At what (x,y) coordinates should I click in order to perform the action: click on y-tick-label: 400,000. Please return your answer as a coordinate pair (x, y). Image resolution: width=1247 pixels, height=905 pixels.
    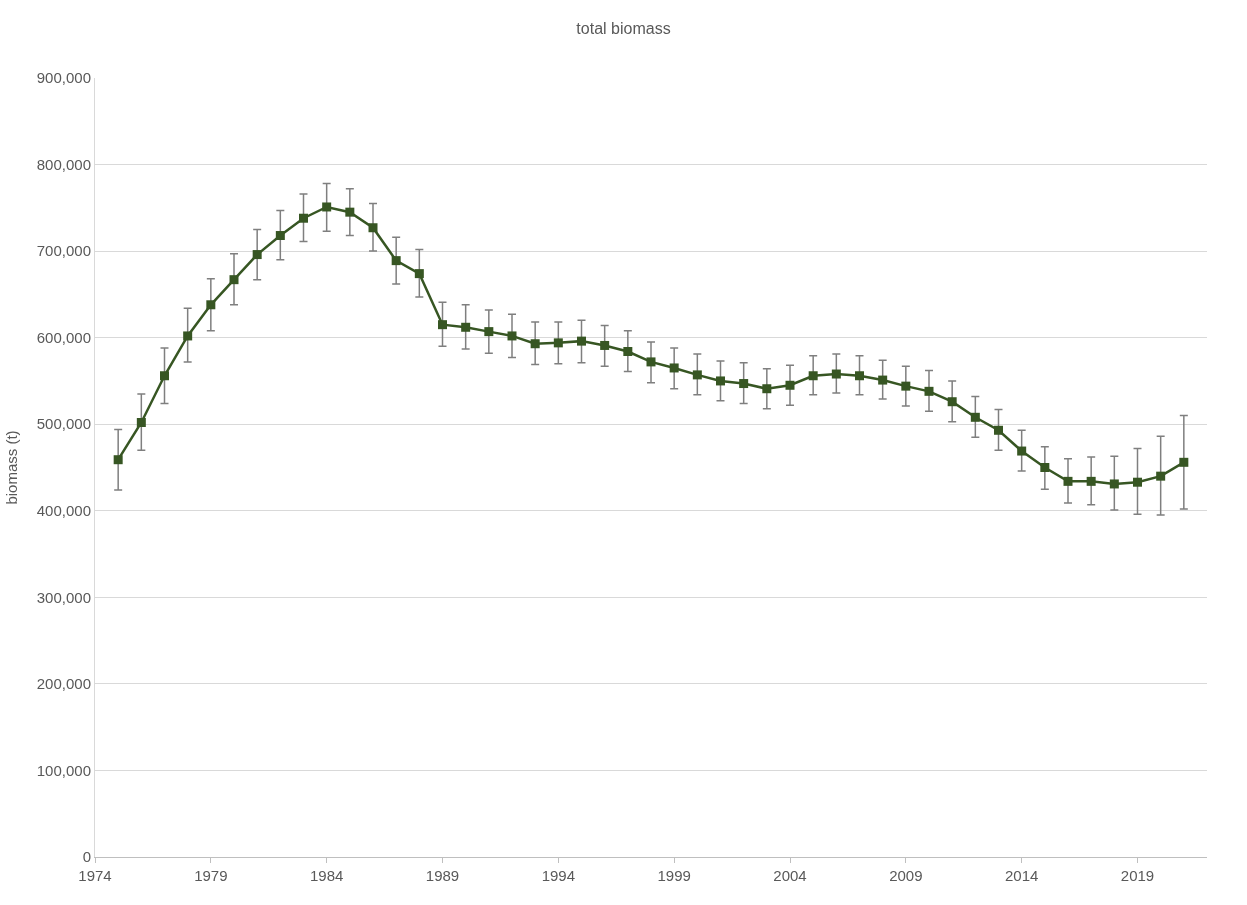
    Looking at the image, I should click on (63, 511).